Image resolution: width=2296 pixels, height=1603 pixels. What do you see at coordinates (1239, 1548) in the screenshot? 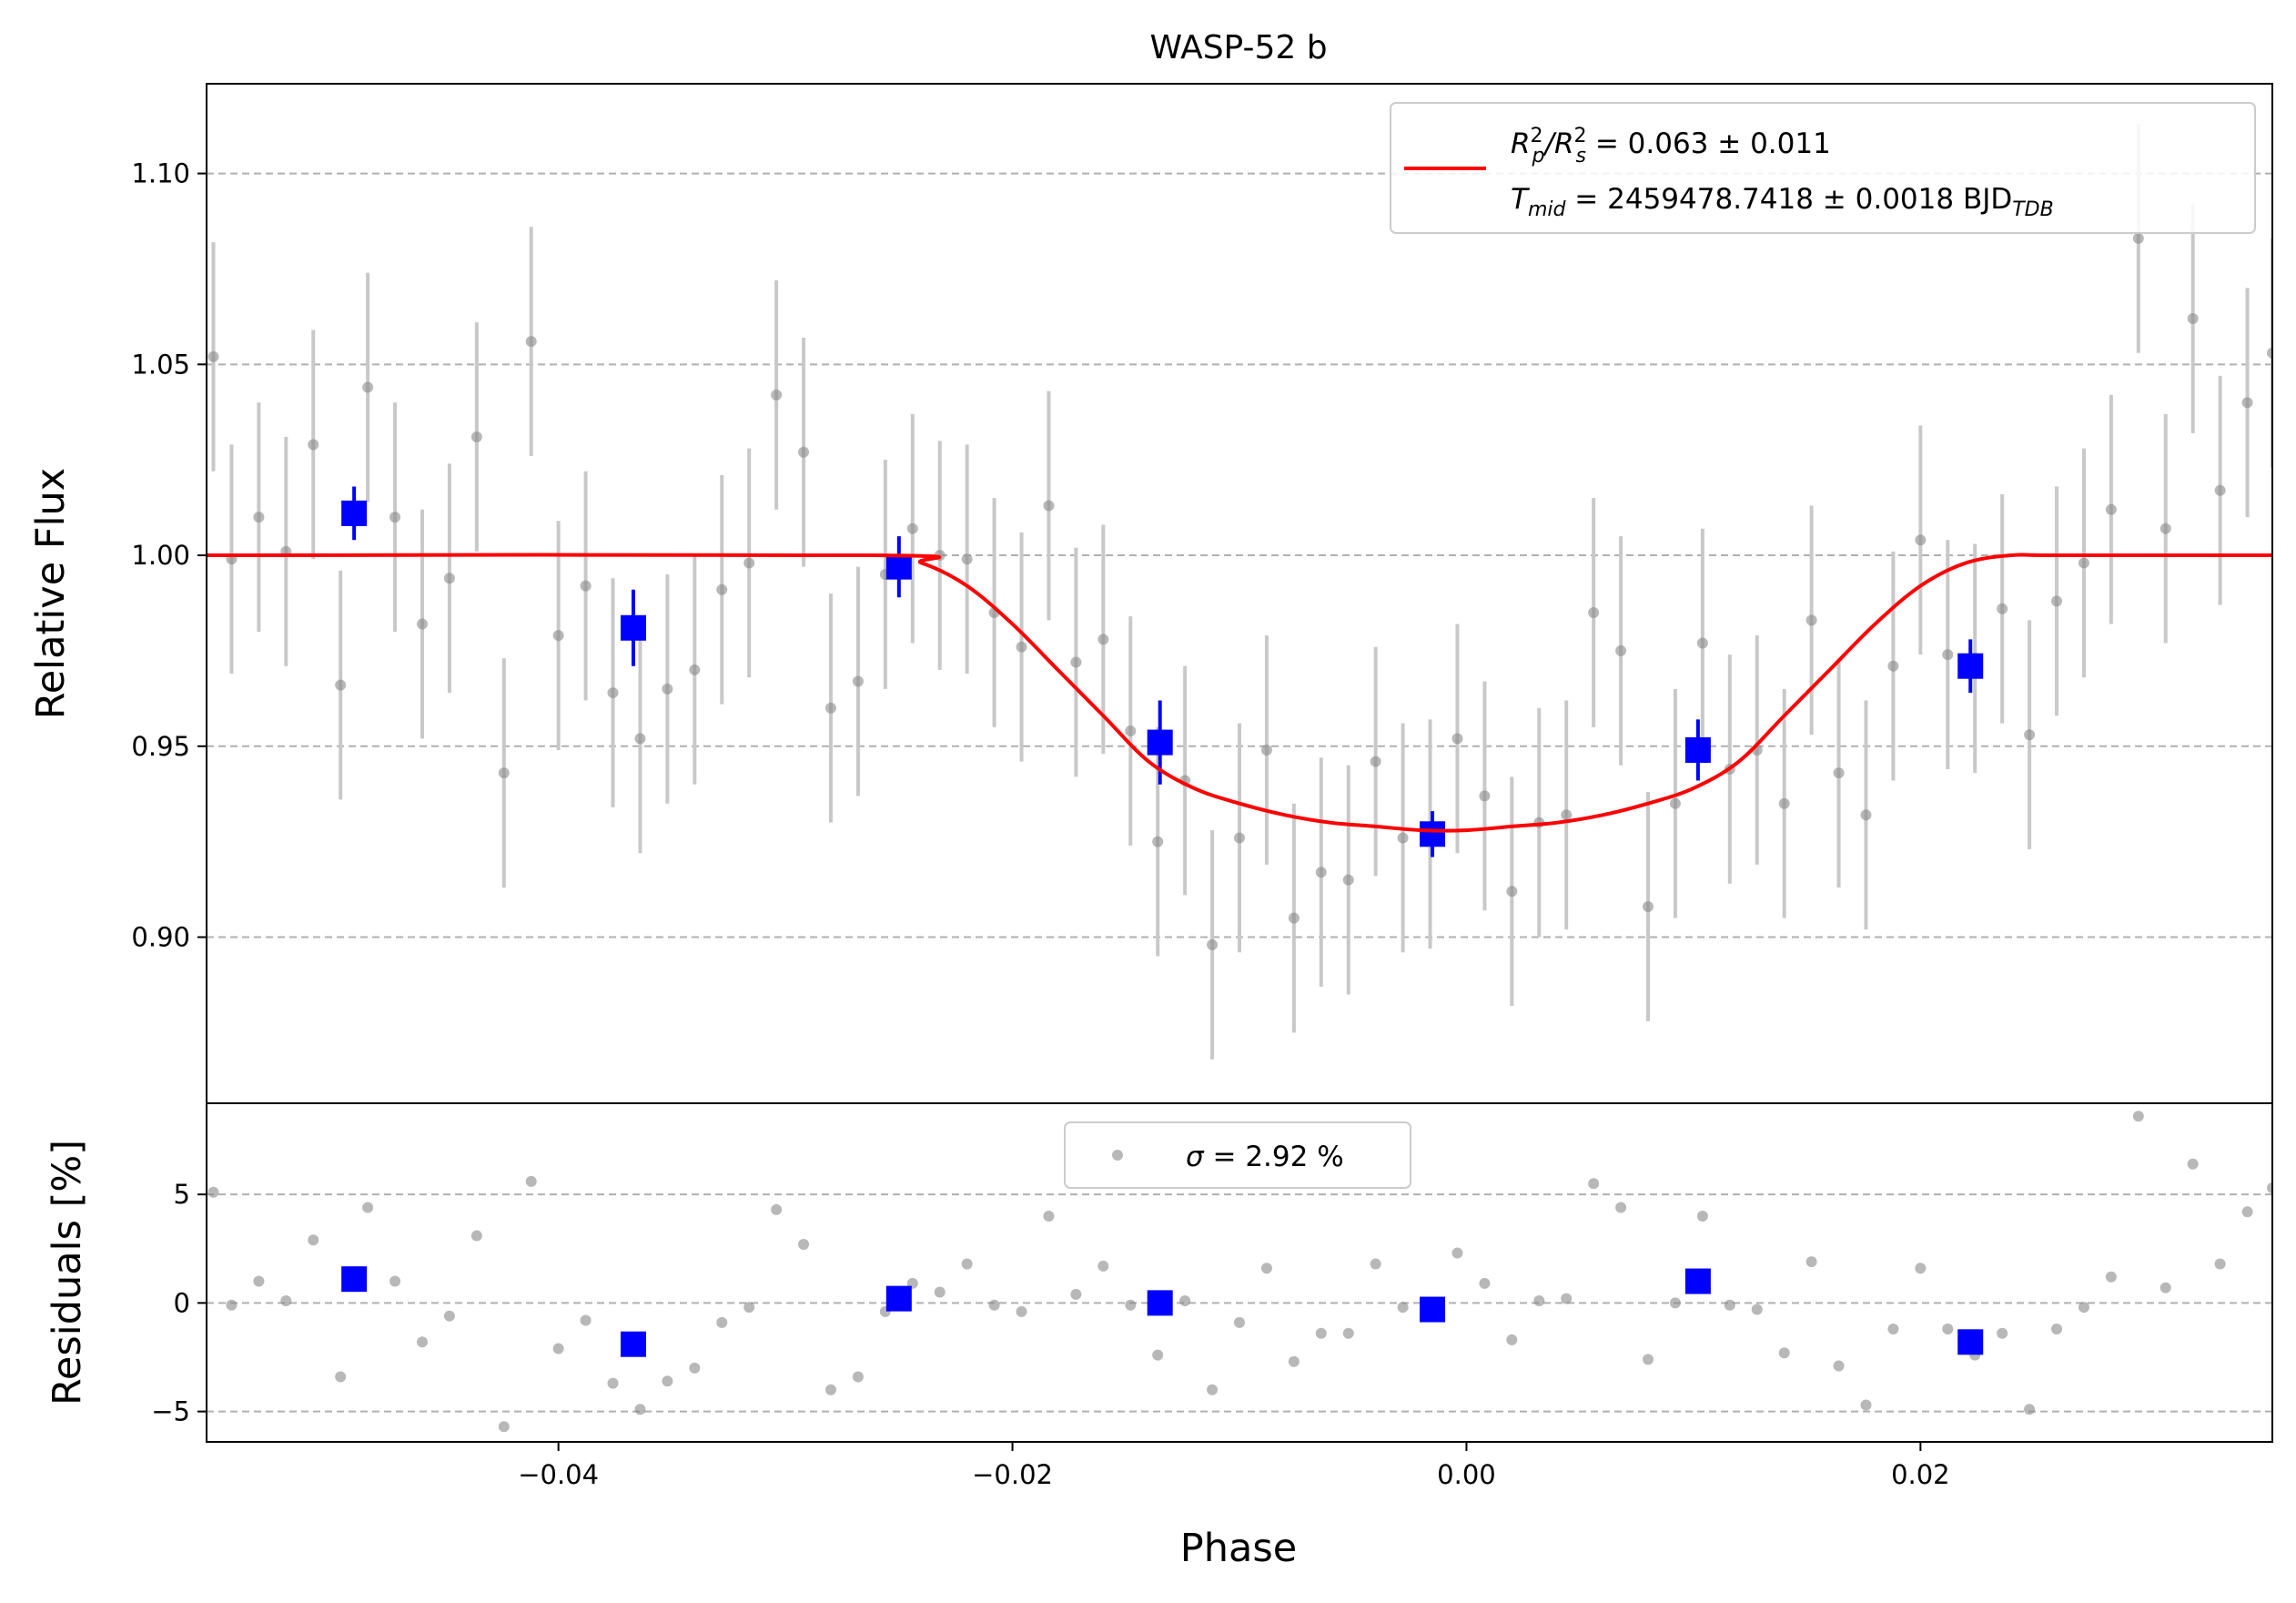
I see `x-axis-label: Phase` at bounding box center [1239, 1548].